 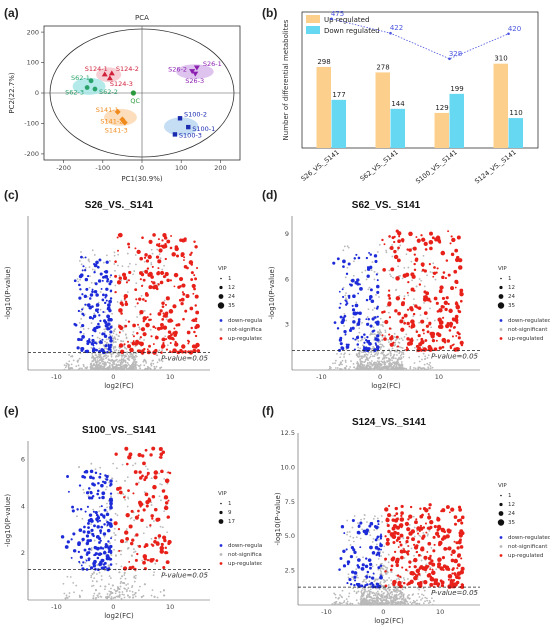 I want to click on class-legend-label: not-significant, so click(x=528, y=330).